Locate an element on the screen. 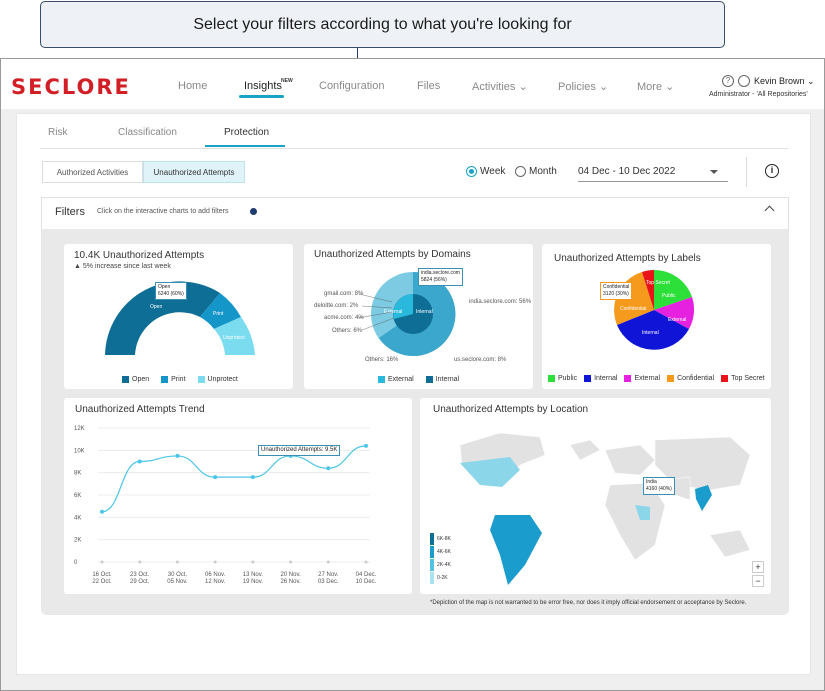  legend-swatch-top-secret is located at coordinates (725, 378).